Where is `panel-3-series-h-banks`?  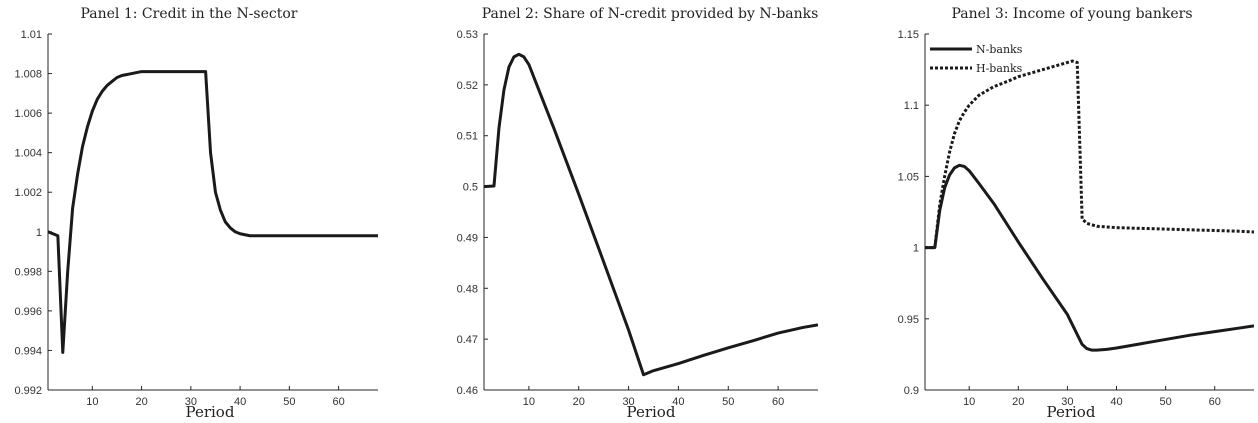 panel-3-series-h-banks is located at coordinates (1089, 154).